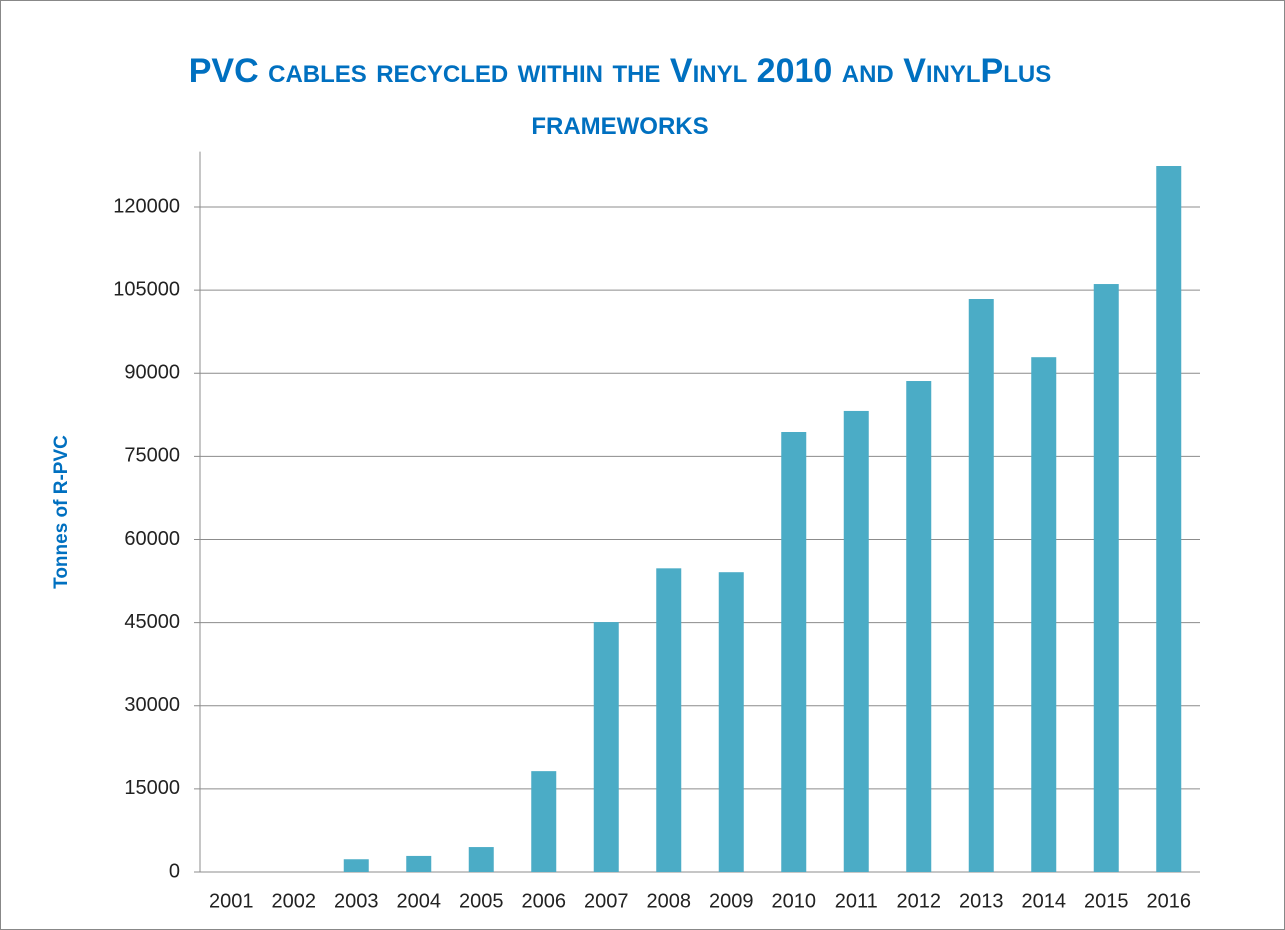  What do you see at coordinates (152, 539) in the screenshot?
I see `y-tick-label: 60000` at bounding box center [152, 539].